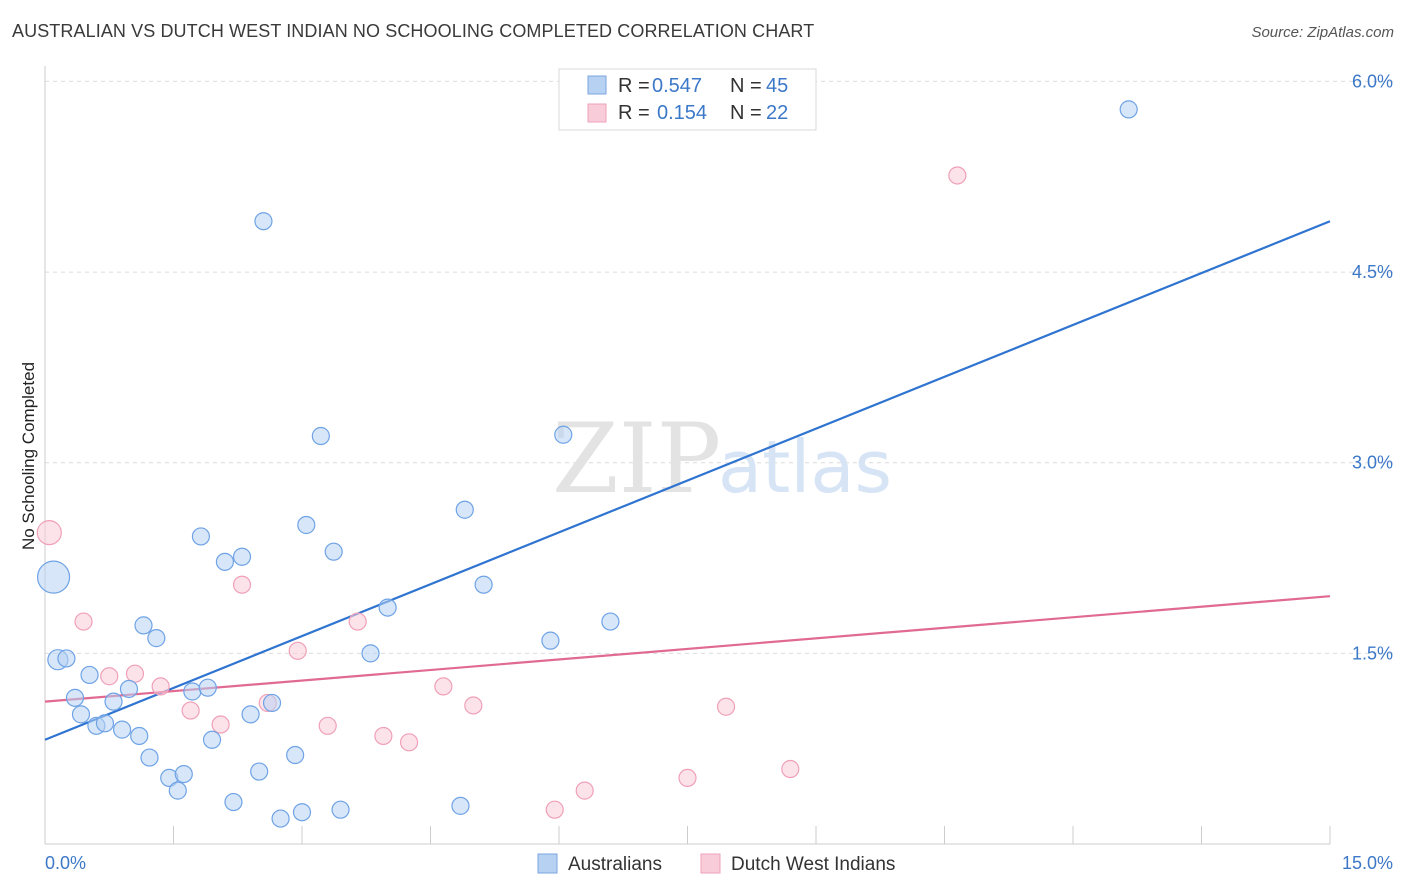 The width and height of the screenshot is (1406, 892). What do you see at coordinates (547, 863) in the screenshot?
I see `series-legend-swatch-australians` at bounding box center [547, 863].